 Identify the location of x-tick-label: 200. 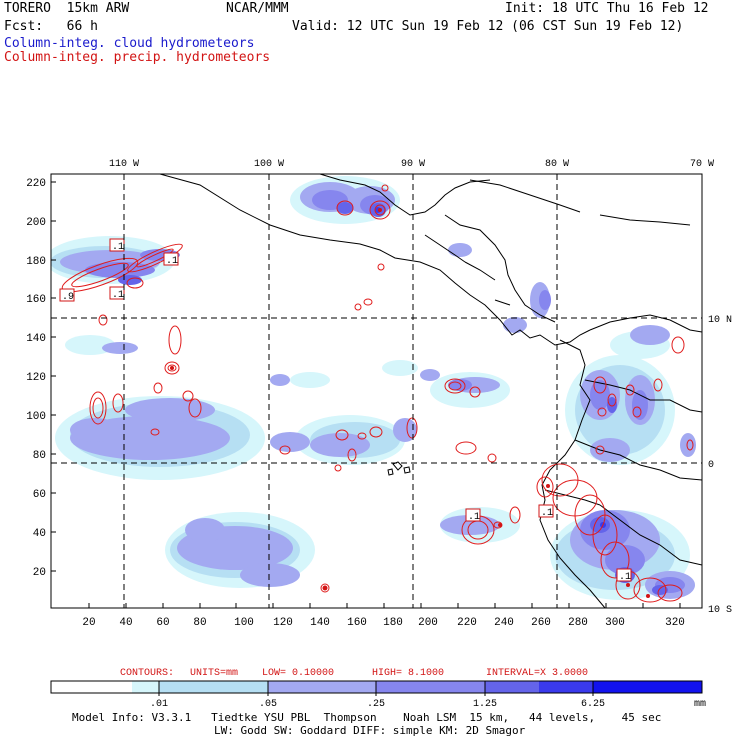
(428, 623).